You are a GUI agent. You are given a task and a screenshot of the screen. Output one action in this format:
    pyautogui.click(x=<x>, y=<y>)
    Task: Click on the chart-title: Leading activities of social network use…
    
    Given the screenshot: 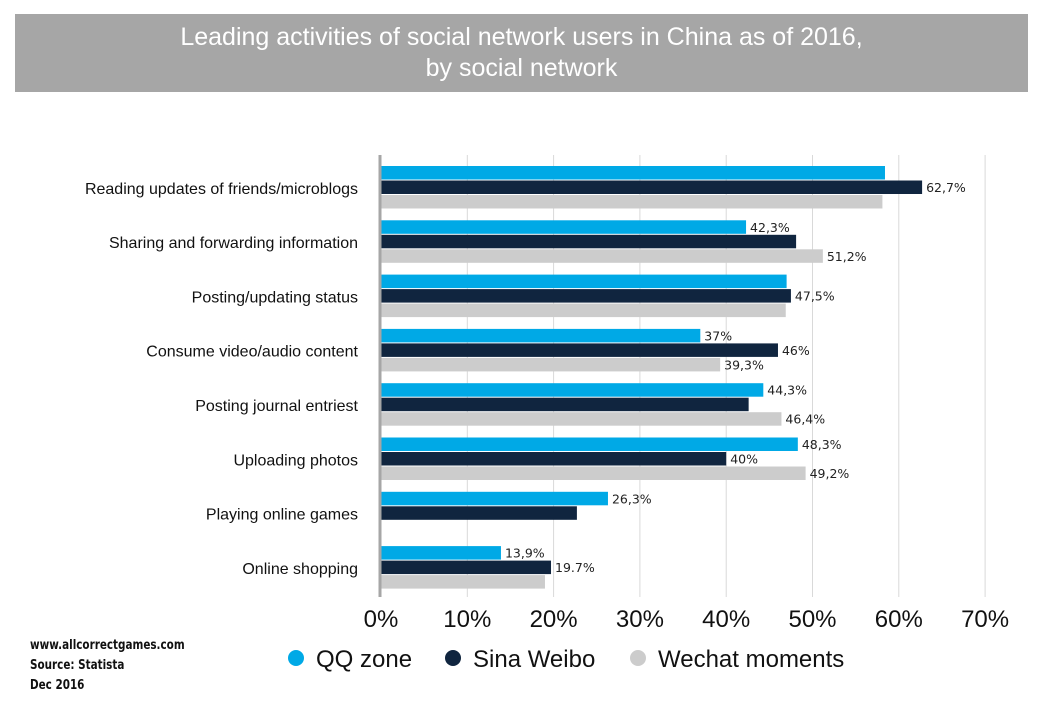 What is the action you would take?
    pyautogui.click(x=521, y=52)
    